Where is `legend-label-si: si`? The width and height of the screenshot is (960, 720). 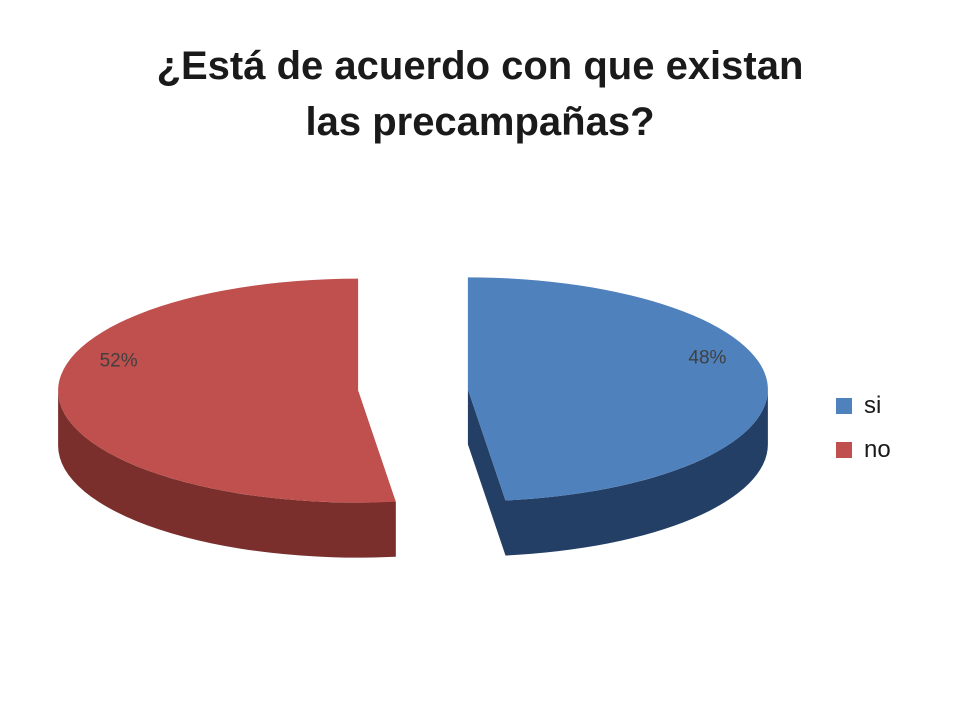
legend-label-si: si is located at coordinates (873, 405).